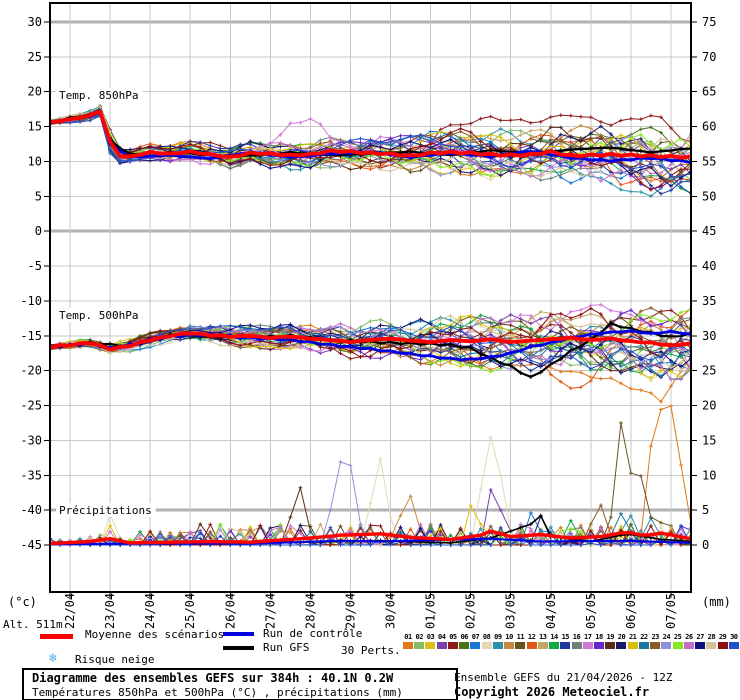  Describe the element at coordinates (734, 637) in the screenshot. I see `pert-number: 30` at that location.